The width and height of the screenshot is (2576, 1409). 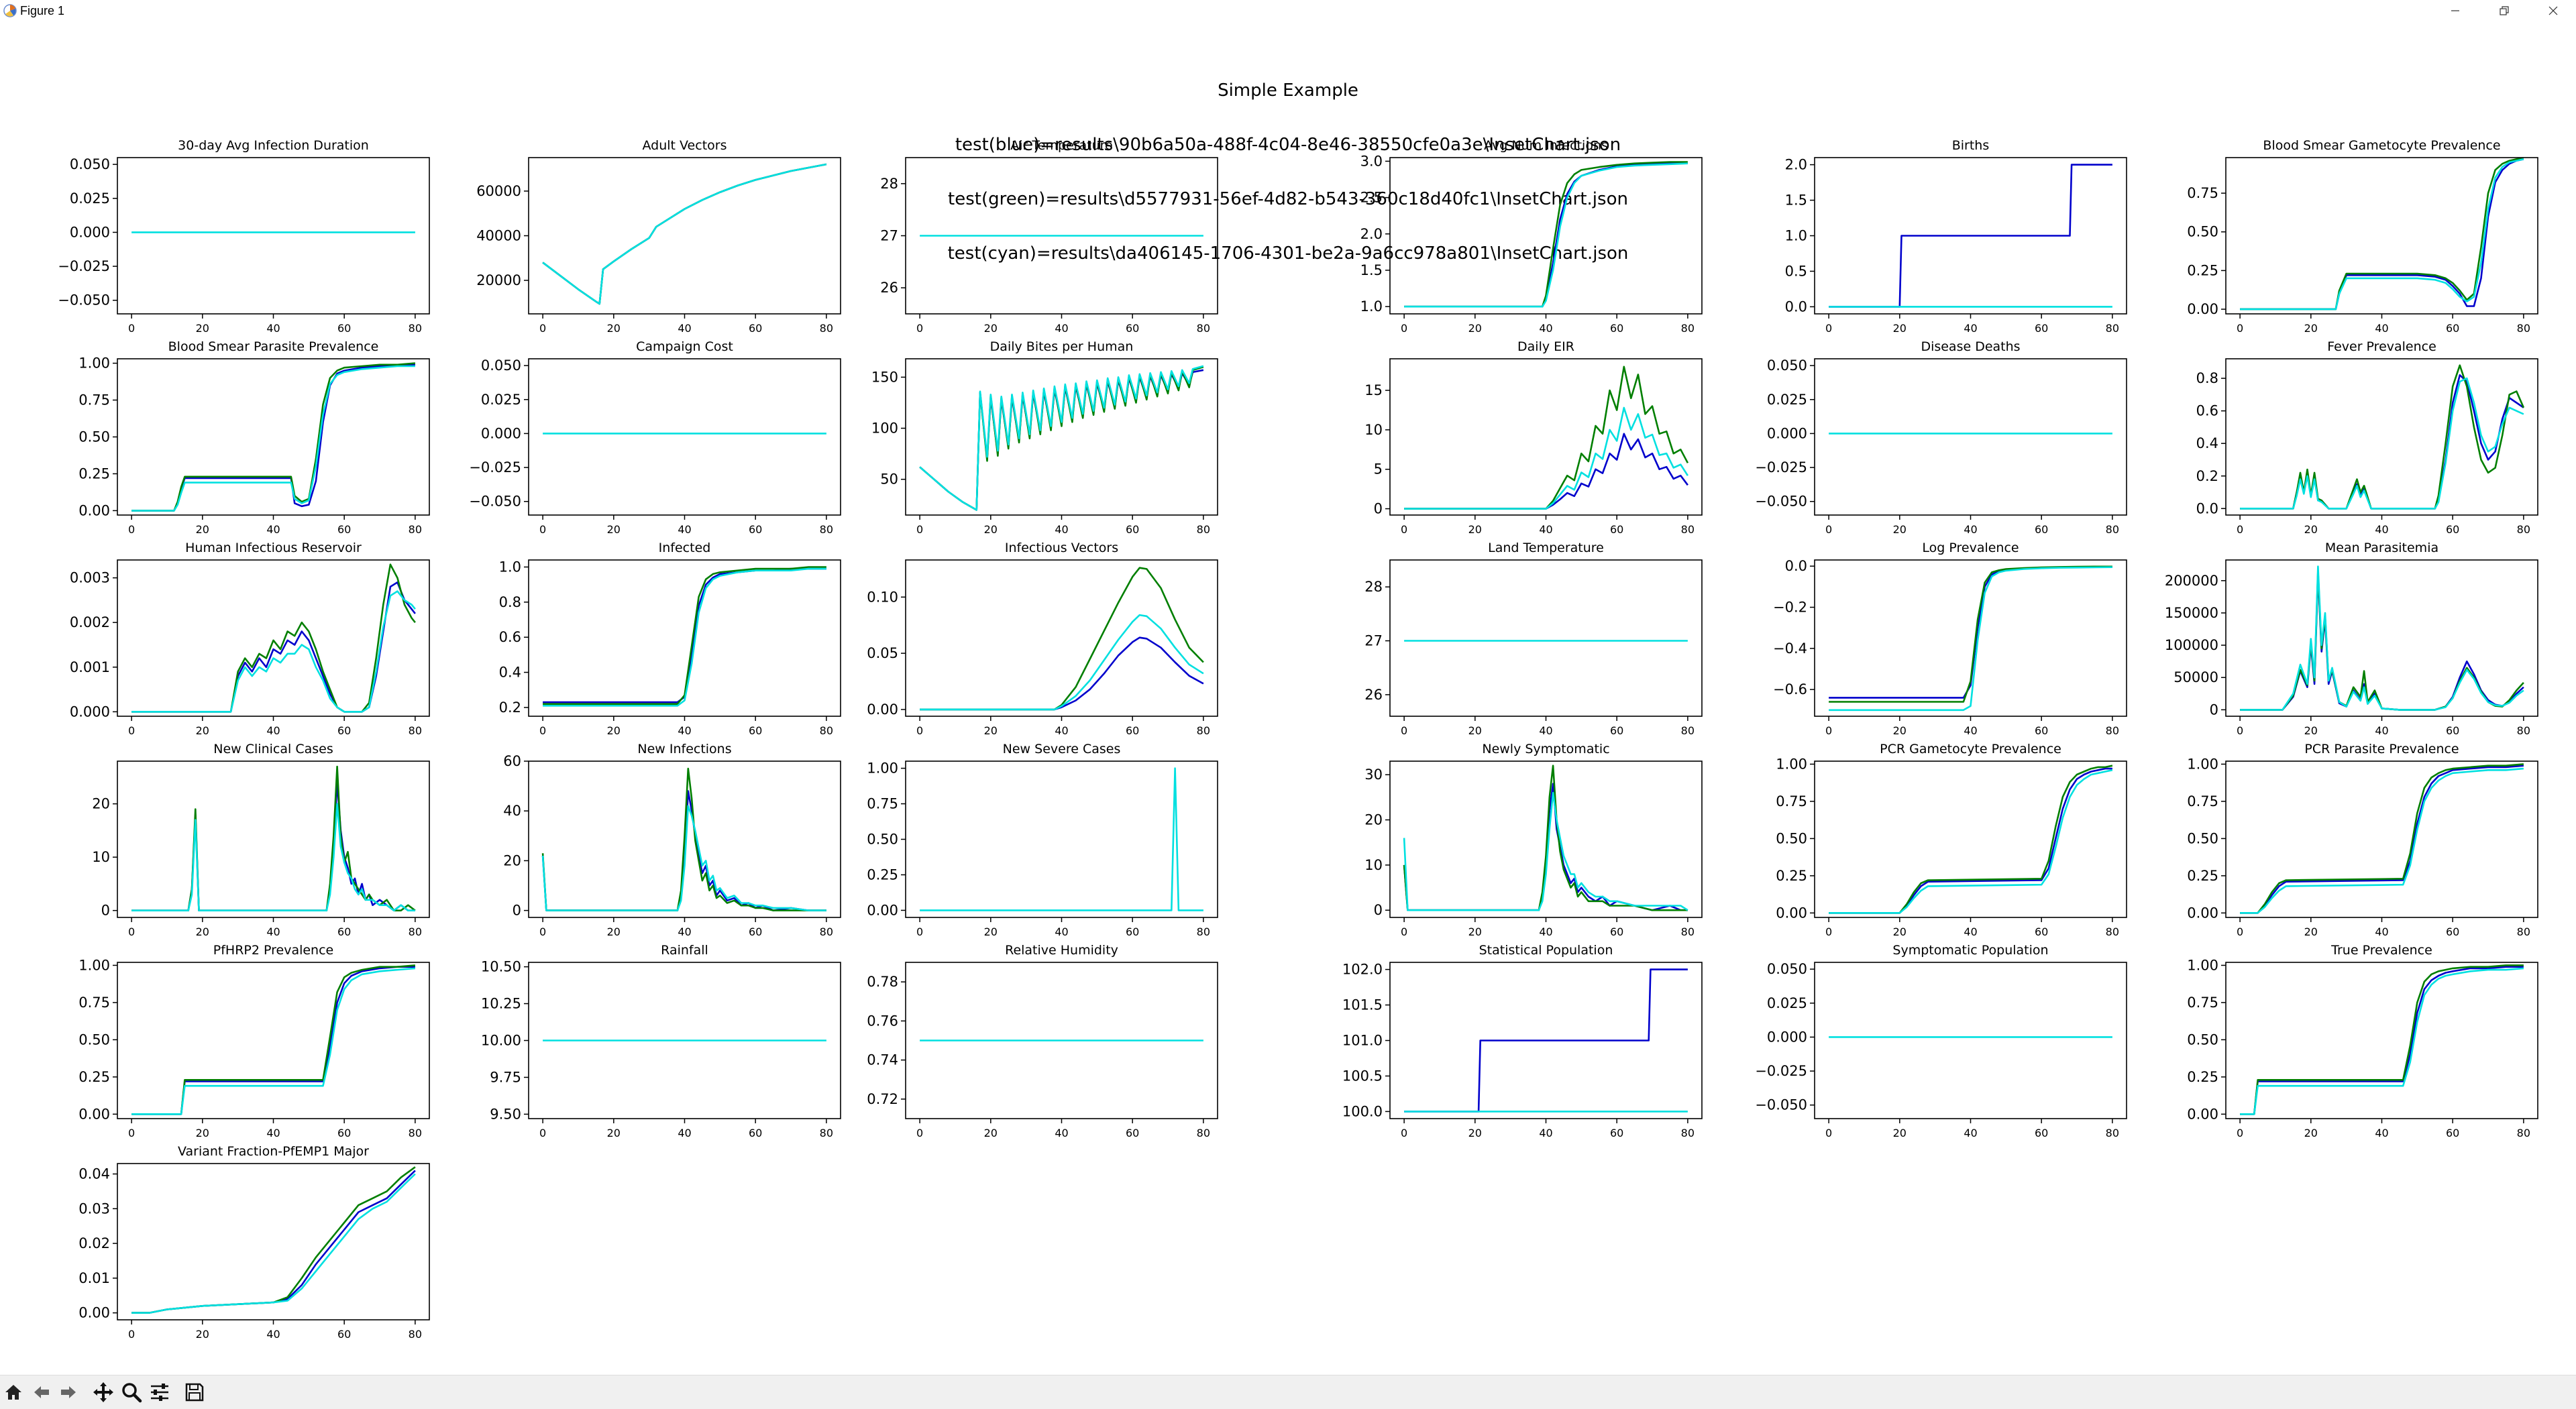 I want to click on pan-button, so click(x=103, y=1392).